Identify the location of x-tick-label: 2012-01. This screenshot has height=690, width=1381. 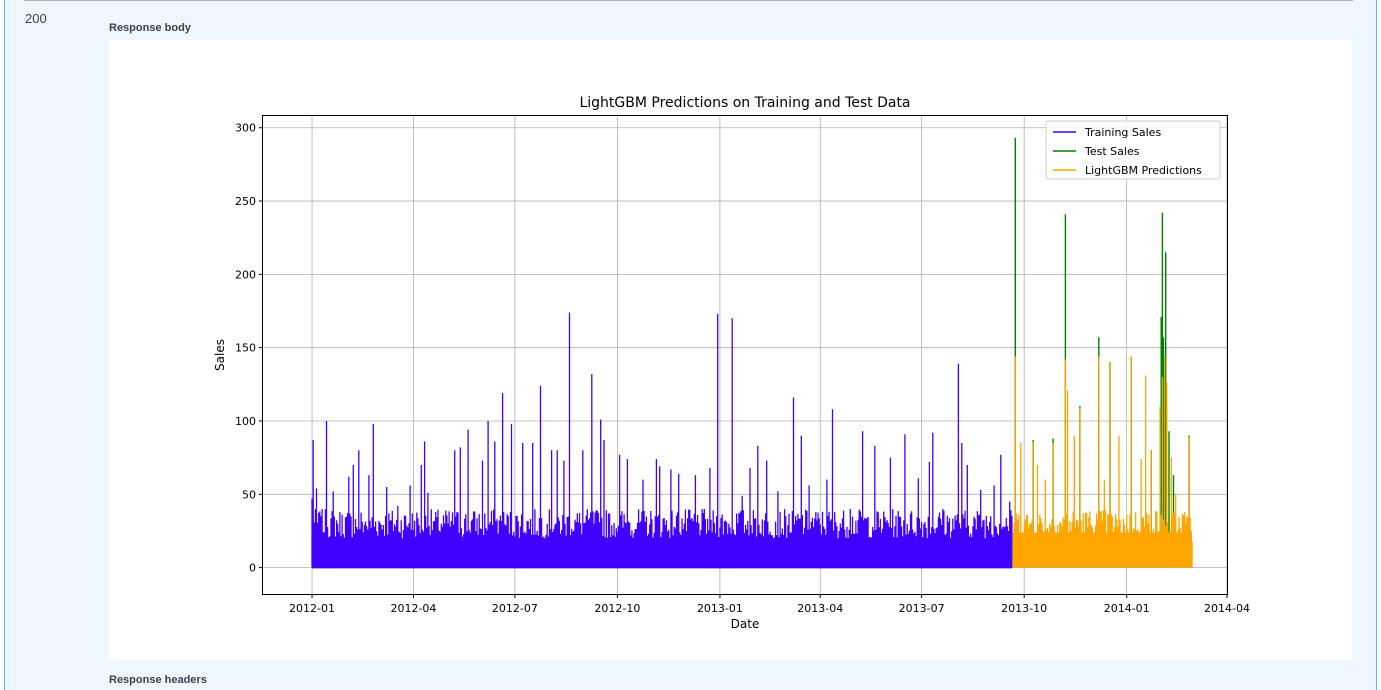
(312, 608).